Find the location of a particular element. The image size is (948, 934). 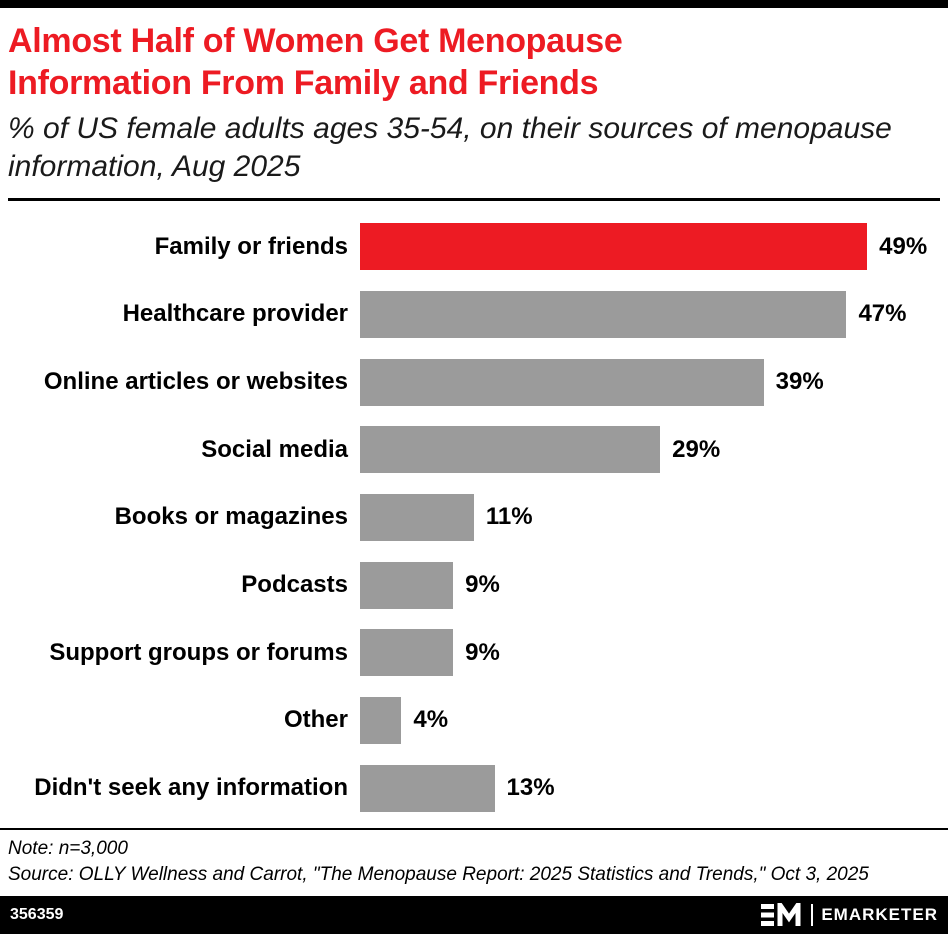

bar-area: 47% is located at coordinates (650, 314).